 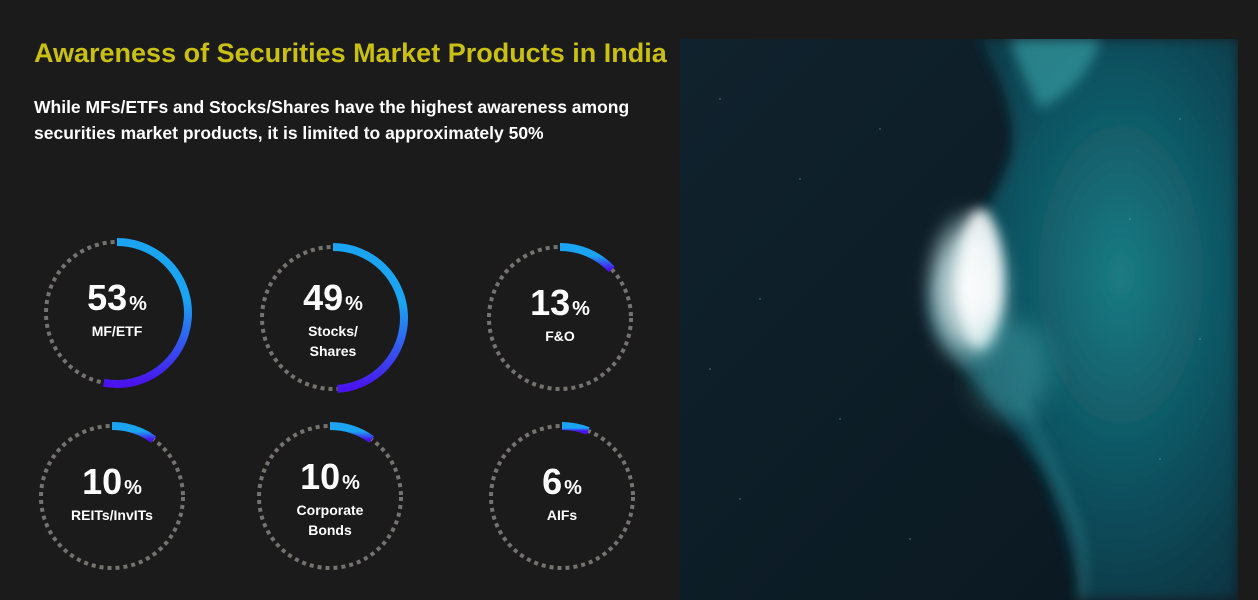 I want to click on gauge-value-label: 49%, so click(x=333, y=297).